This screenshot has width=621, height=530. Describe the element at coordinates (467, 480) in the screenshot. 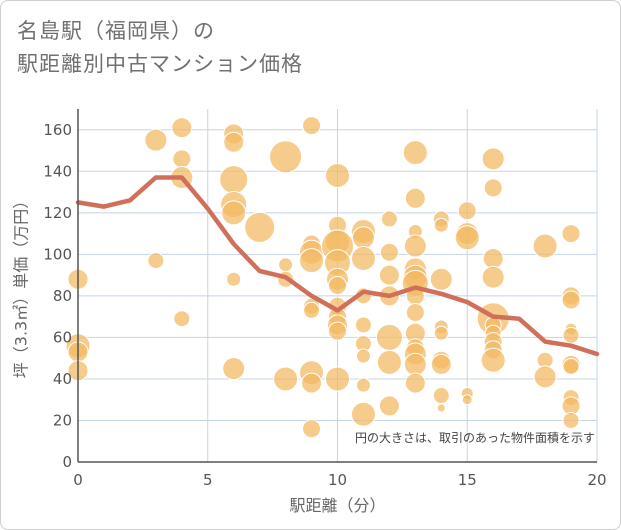

I see `x-tick-label: 15` at that location.